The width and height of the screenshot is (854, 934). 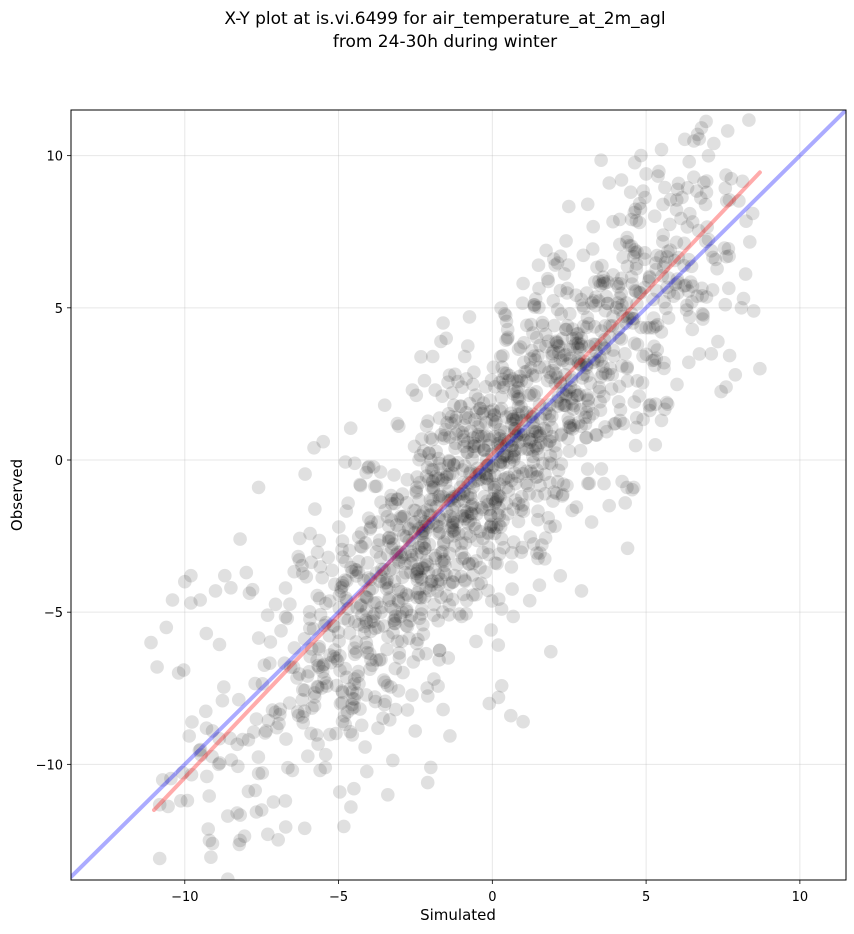 I want to click on x-tick-label: 0, so click(x=492, y=897).